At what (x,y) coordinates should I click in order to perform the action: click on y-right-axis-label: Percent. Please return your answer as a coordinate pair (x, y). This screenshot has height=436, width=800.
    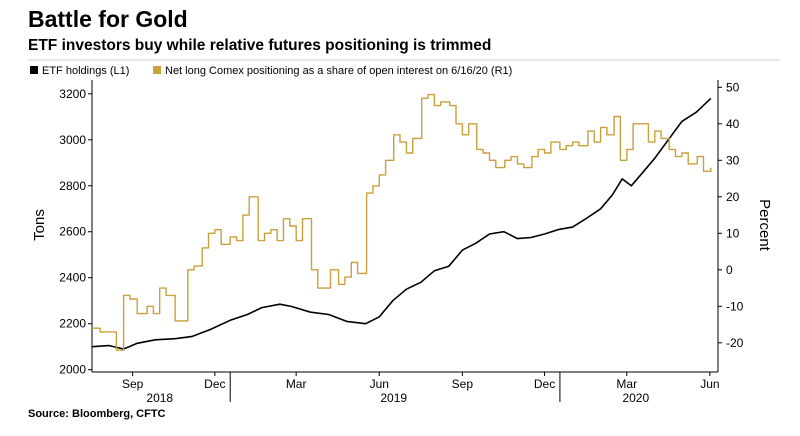
    Looking at the image, I should click on (764, 225).